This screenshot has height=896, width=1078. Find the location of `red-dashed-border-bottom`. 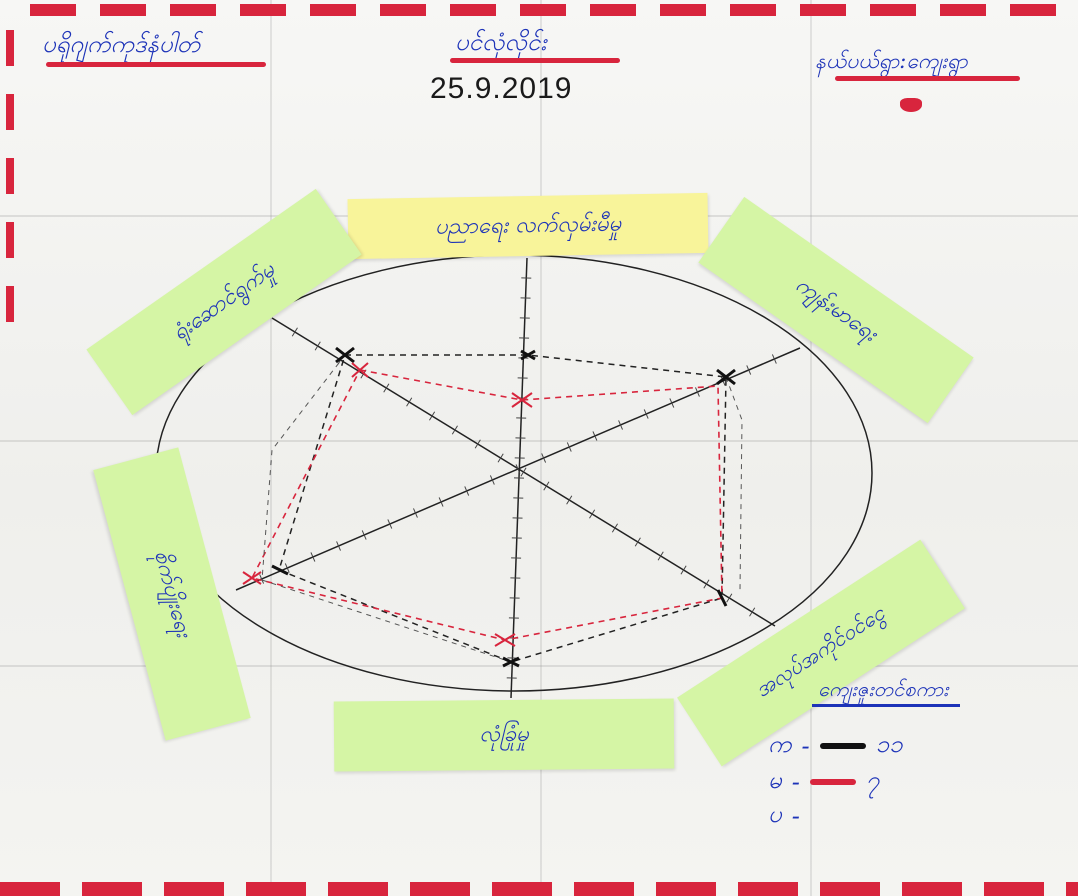

red-dashed-border-bottom is located at coordinates (539, 889).